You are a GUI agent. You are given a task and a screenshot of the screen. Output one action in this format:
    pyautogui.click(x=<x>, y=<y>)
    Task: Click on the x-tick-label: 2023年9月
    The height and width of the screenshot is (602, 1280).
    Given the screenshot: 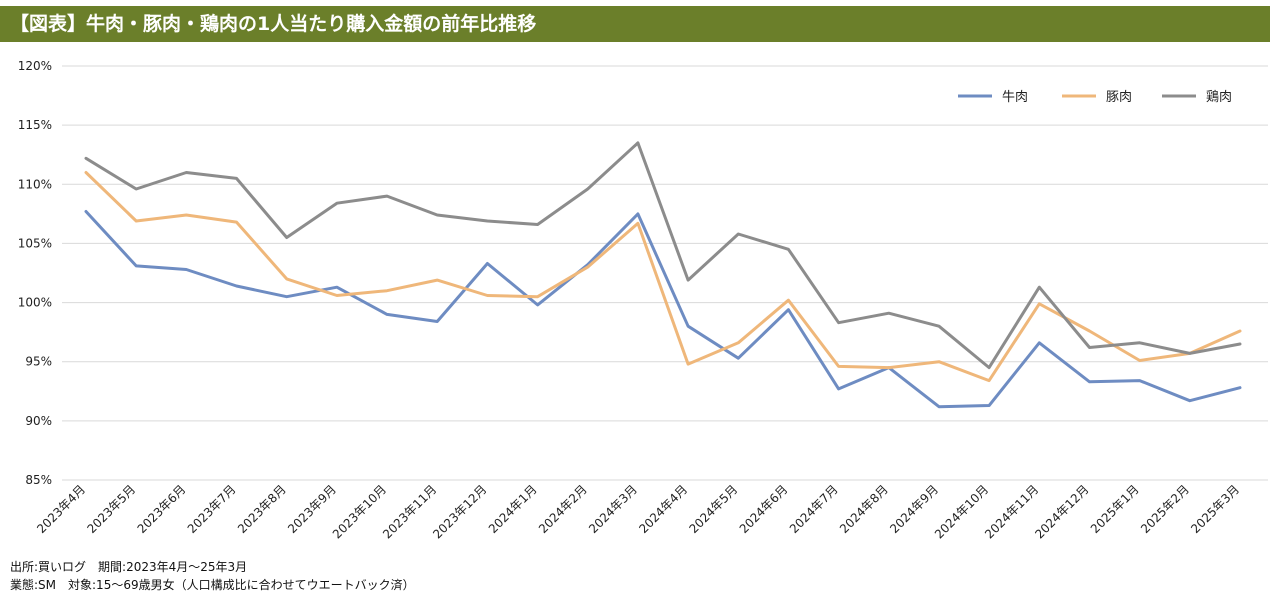 What is the action you would take?
    pyautogui.click(x=312, y=509)
    